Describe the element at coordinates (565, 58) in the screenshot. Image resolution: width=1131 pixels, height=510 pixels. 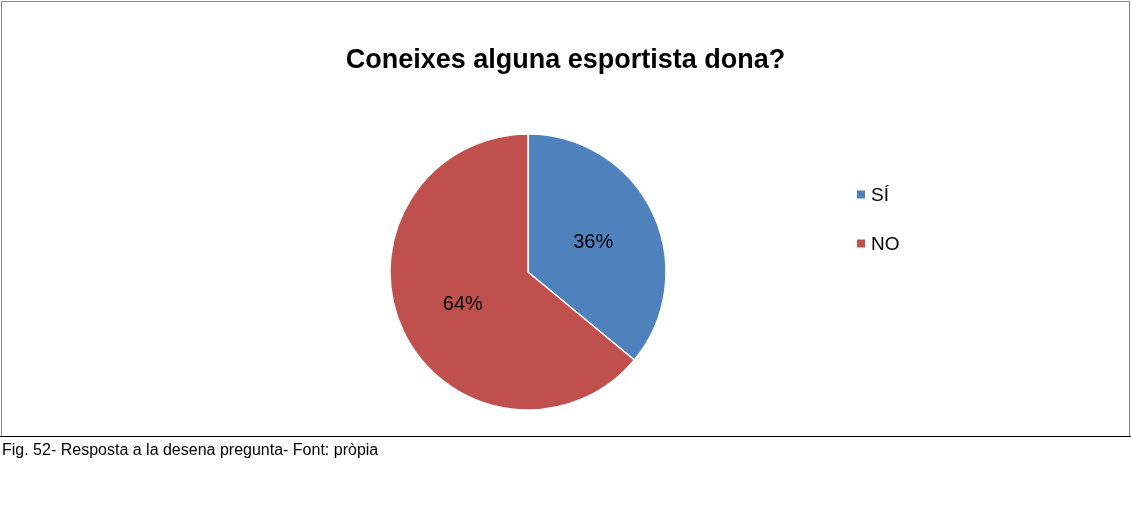
I see `chart-title: Coneixes alguna esportista dona?` at that location.